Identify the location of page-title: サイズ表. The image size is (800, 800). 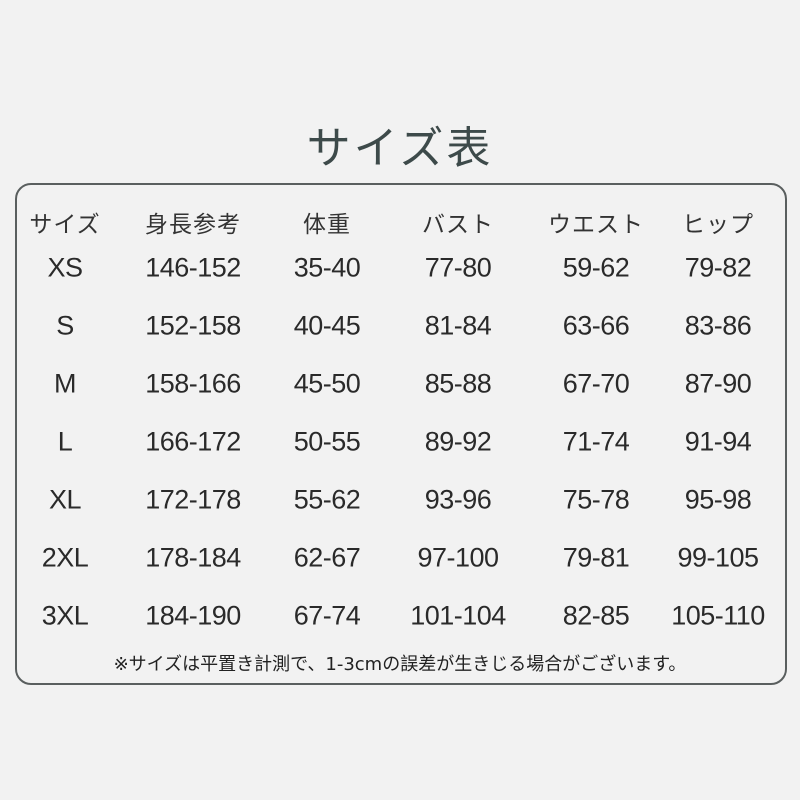
(400, 148).